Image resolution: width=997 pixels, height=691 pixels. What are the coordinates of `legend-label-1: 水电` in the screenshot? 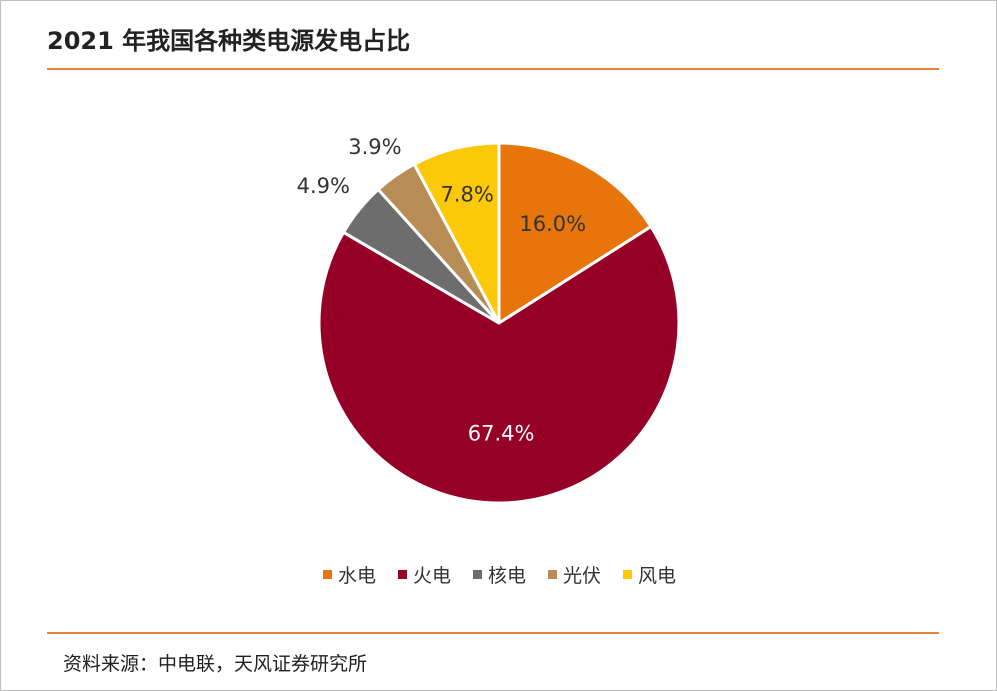 It's located at (356, 576).